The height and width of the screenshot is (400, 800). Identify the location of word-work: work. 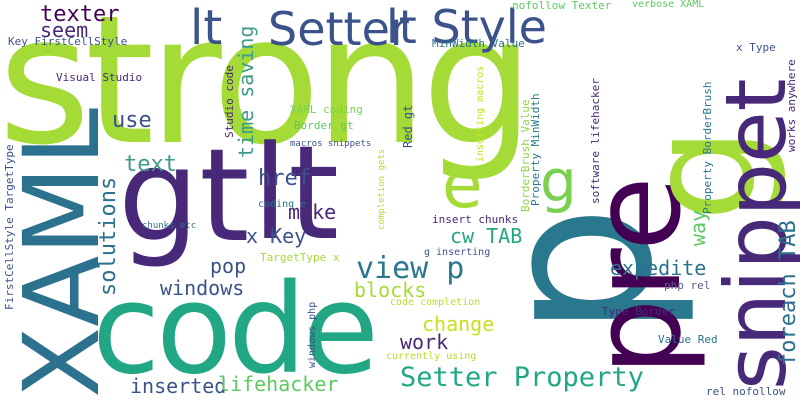
(424, 342).